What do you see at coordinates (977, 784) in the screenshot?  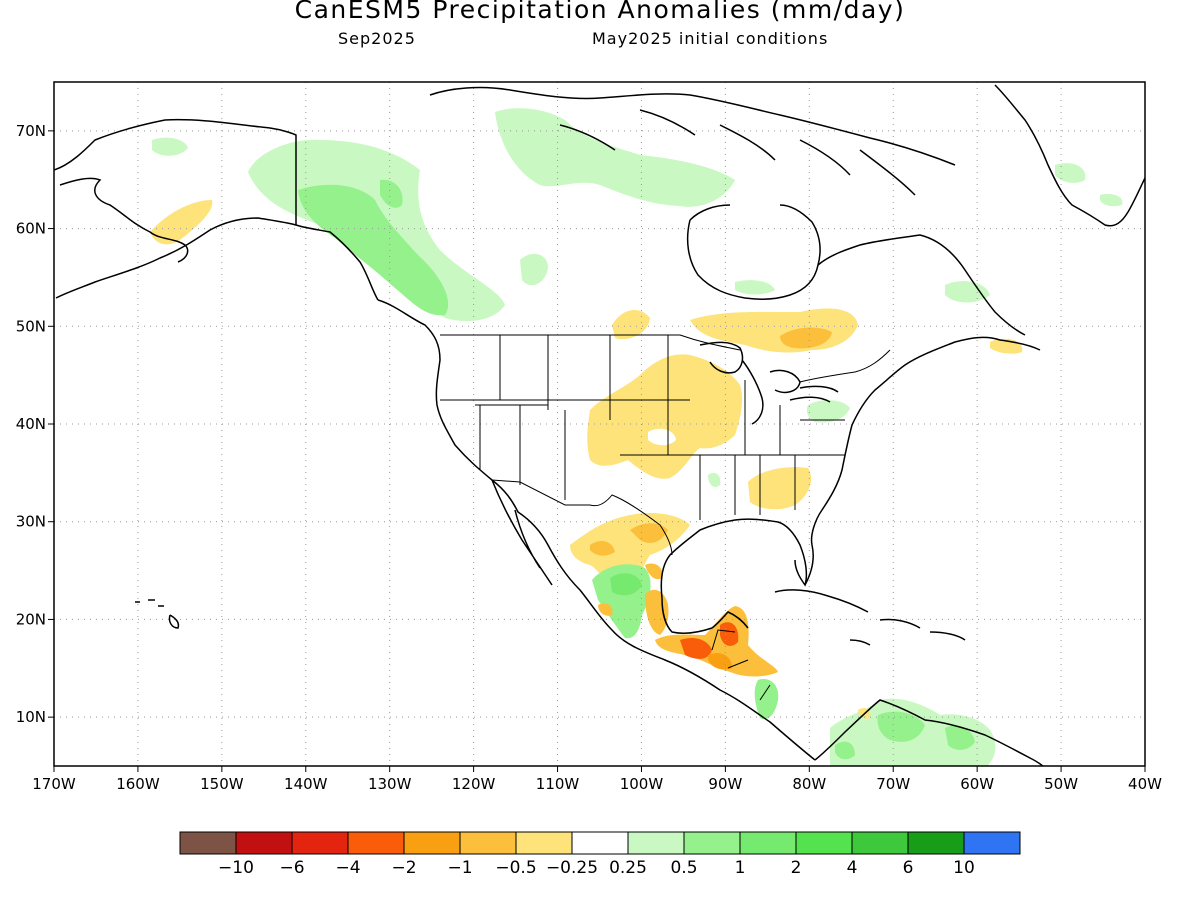 I see `x-tick-label: 60W` at bounding box center [977, 784].